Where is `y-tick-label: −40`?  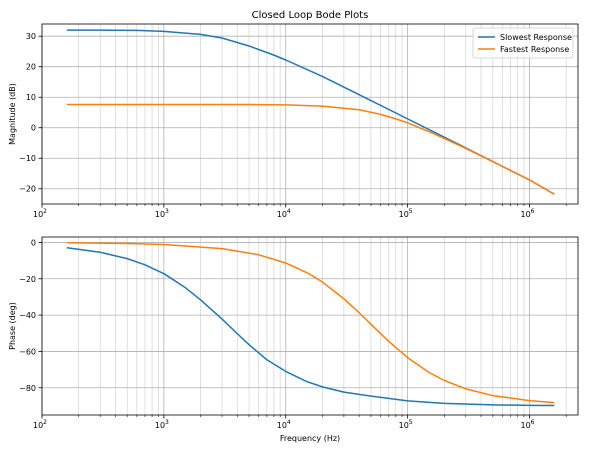
y-tick-label: −40 is located at coordinates (27, 315).